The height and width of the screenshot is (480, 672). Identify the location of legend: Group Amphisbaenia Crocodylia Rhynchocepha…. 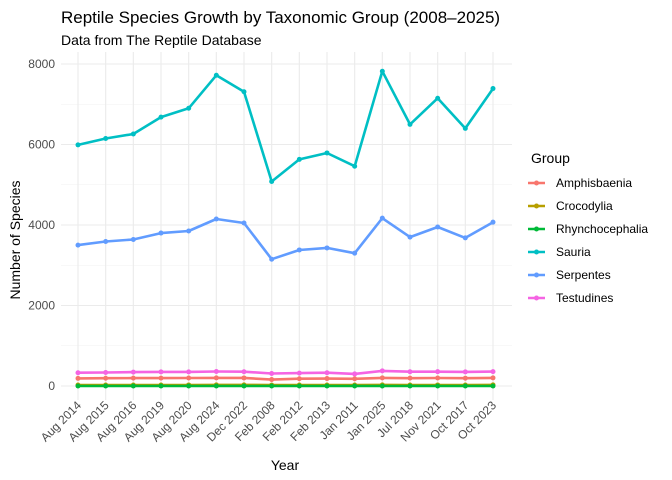
(588, 227).